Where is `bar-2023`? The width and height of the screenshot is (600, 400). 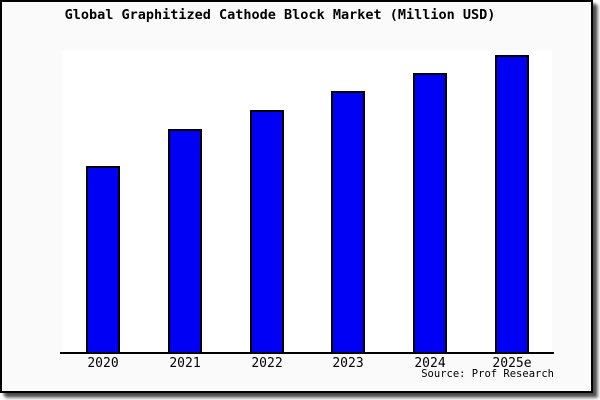
bar-2023 is located at coordinates (348, 222).